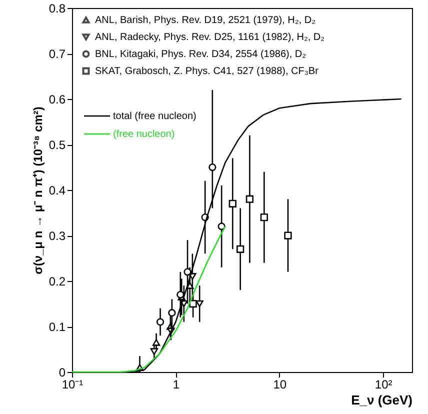 This screenshot has height=414, width=428. I want to click on y-tick-label: 0, so click(62, 373).